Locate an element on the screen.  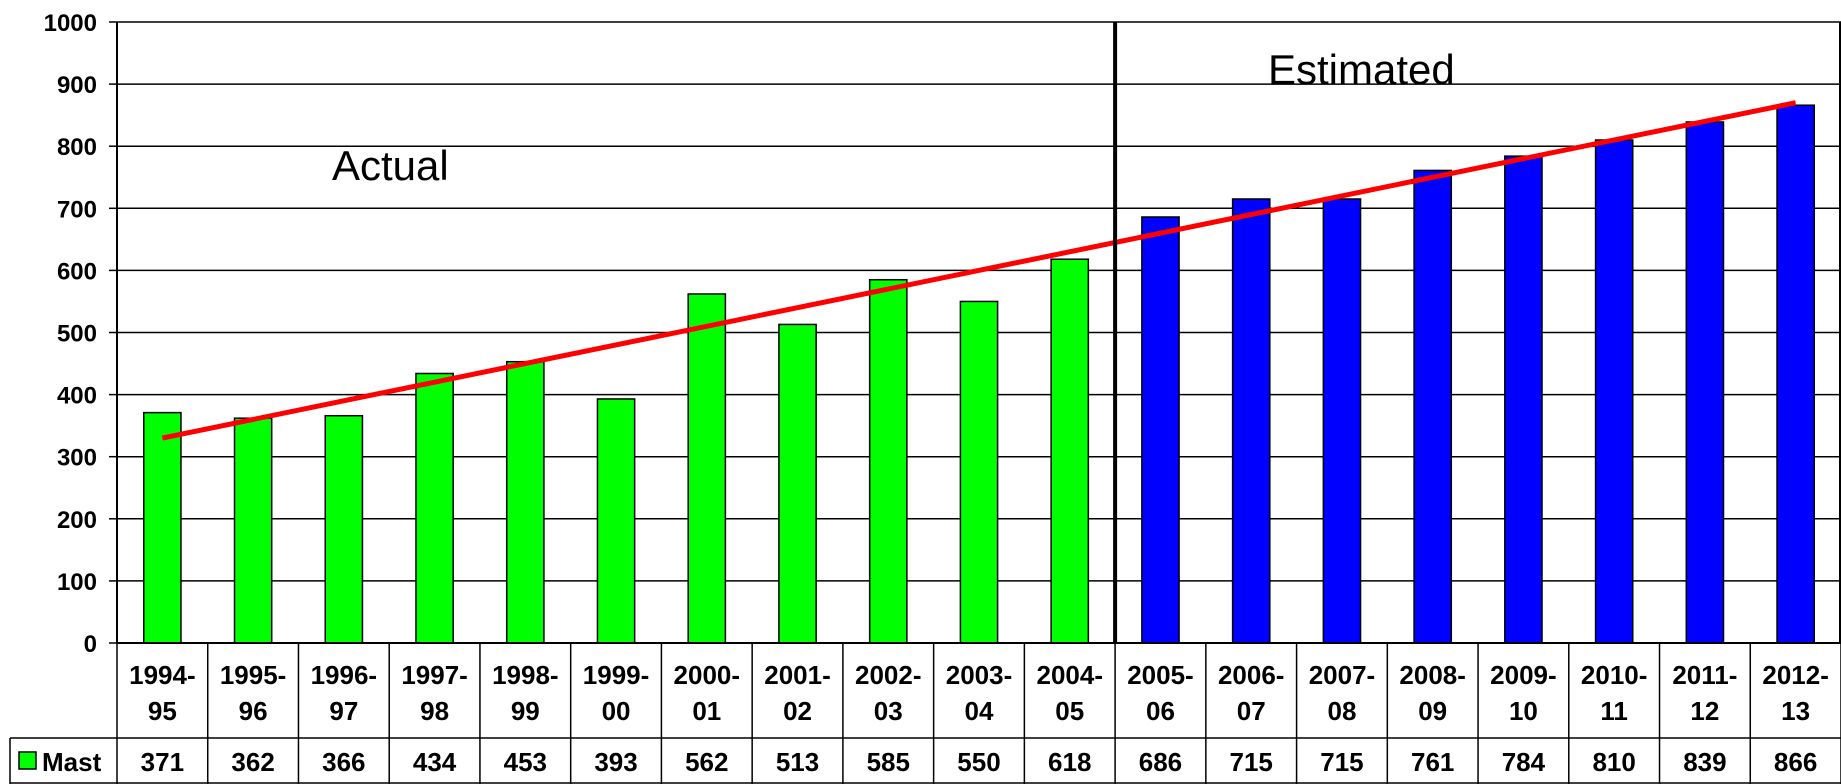
x-tick-label: 11 is located at coordinates (1614, 711).